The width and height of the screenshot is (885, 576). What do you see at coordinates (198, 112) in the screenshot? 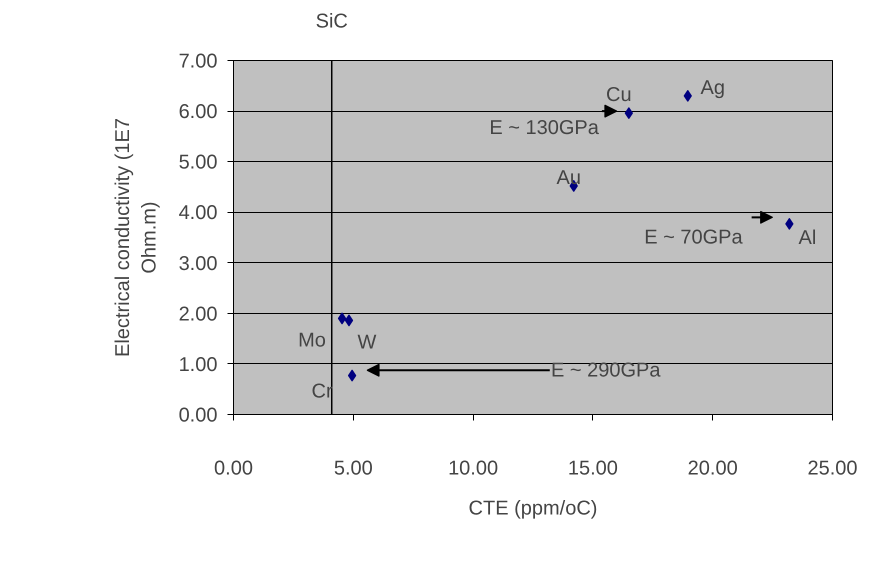
I see `y-tick-label: 6.00` at bounding box center [198, 112].